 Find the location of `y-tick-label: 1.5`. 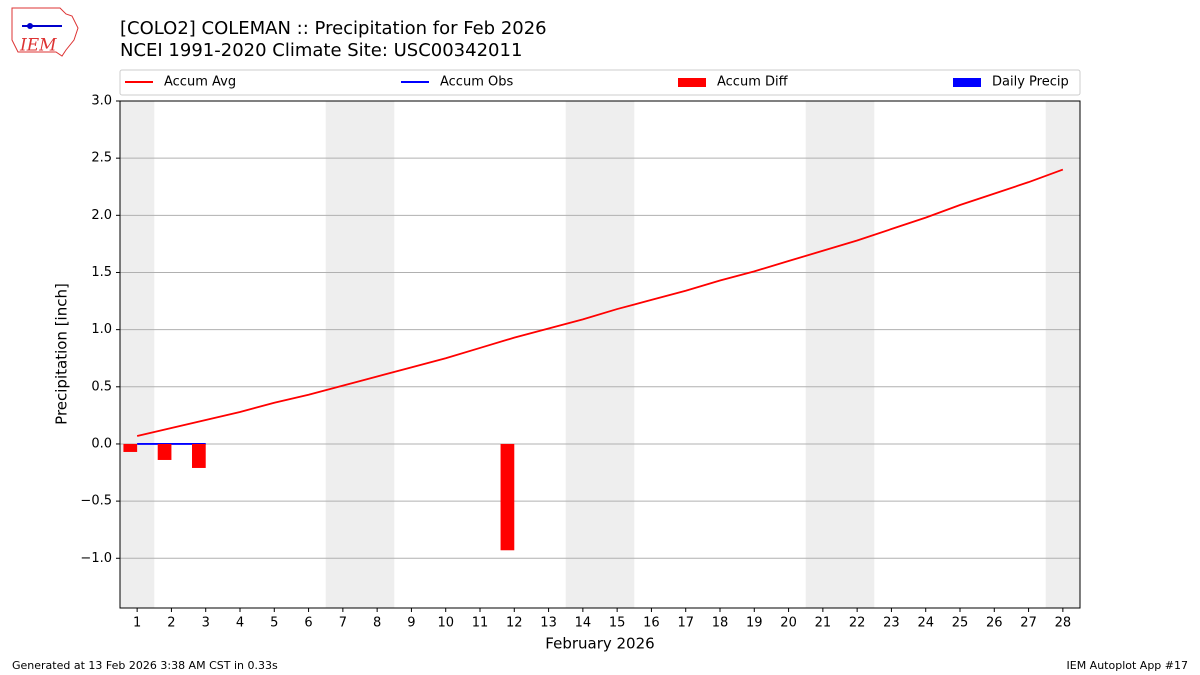

y-tick-label: 1.5 is located at coordinates (101, 272).